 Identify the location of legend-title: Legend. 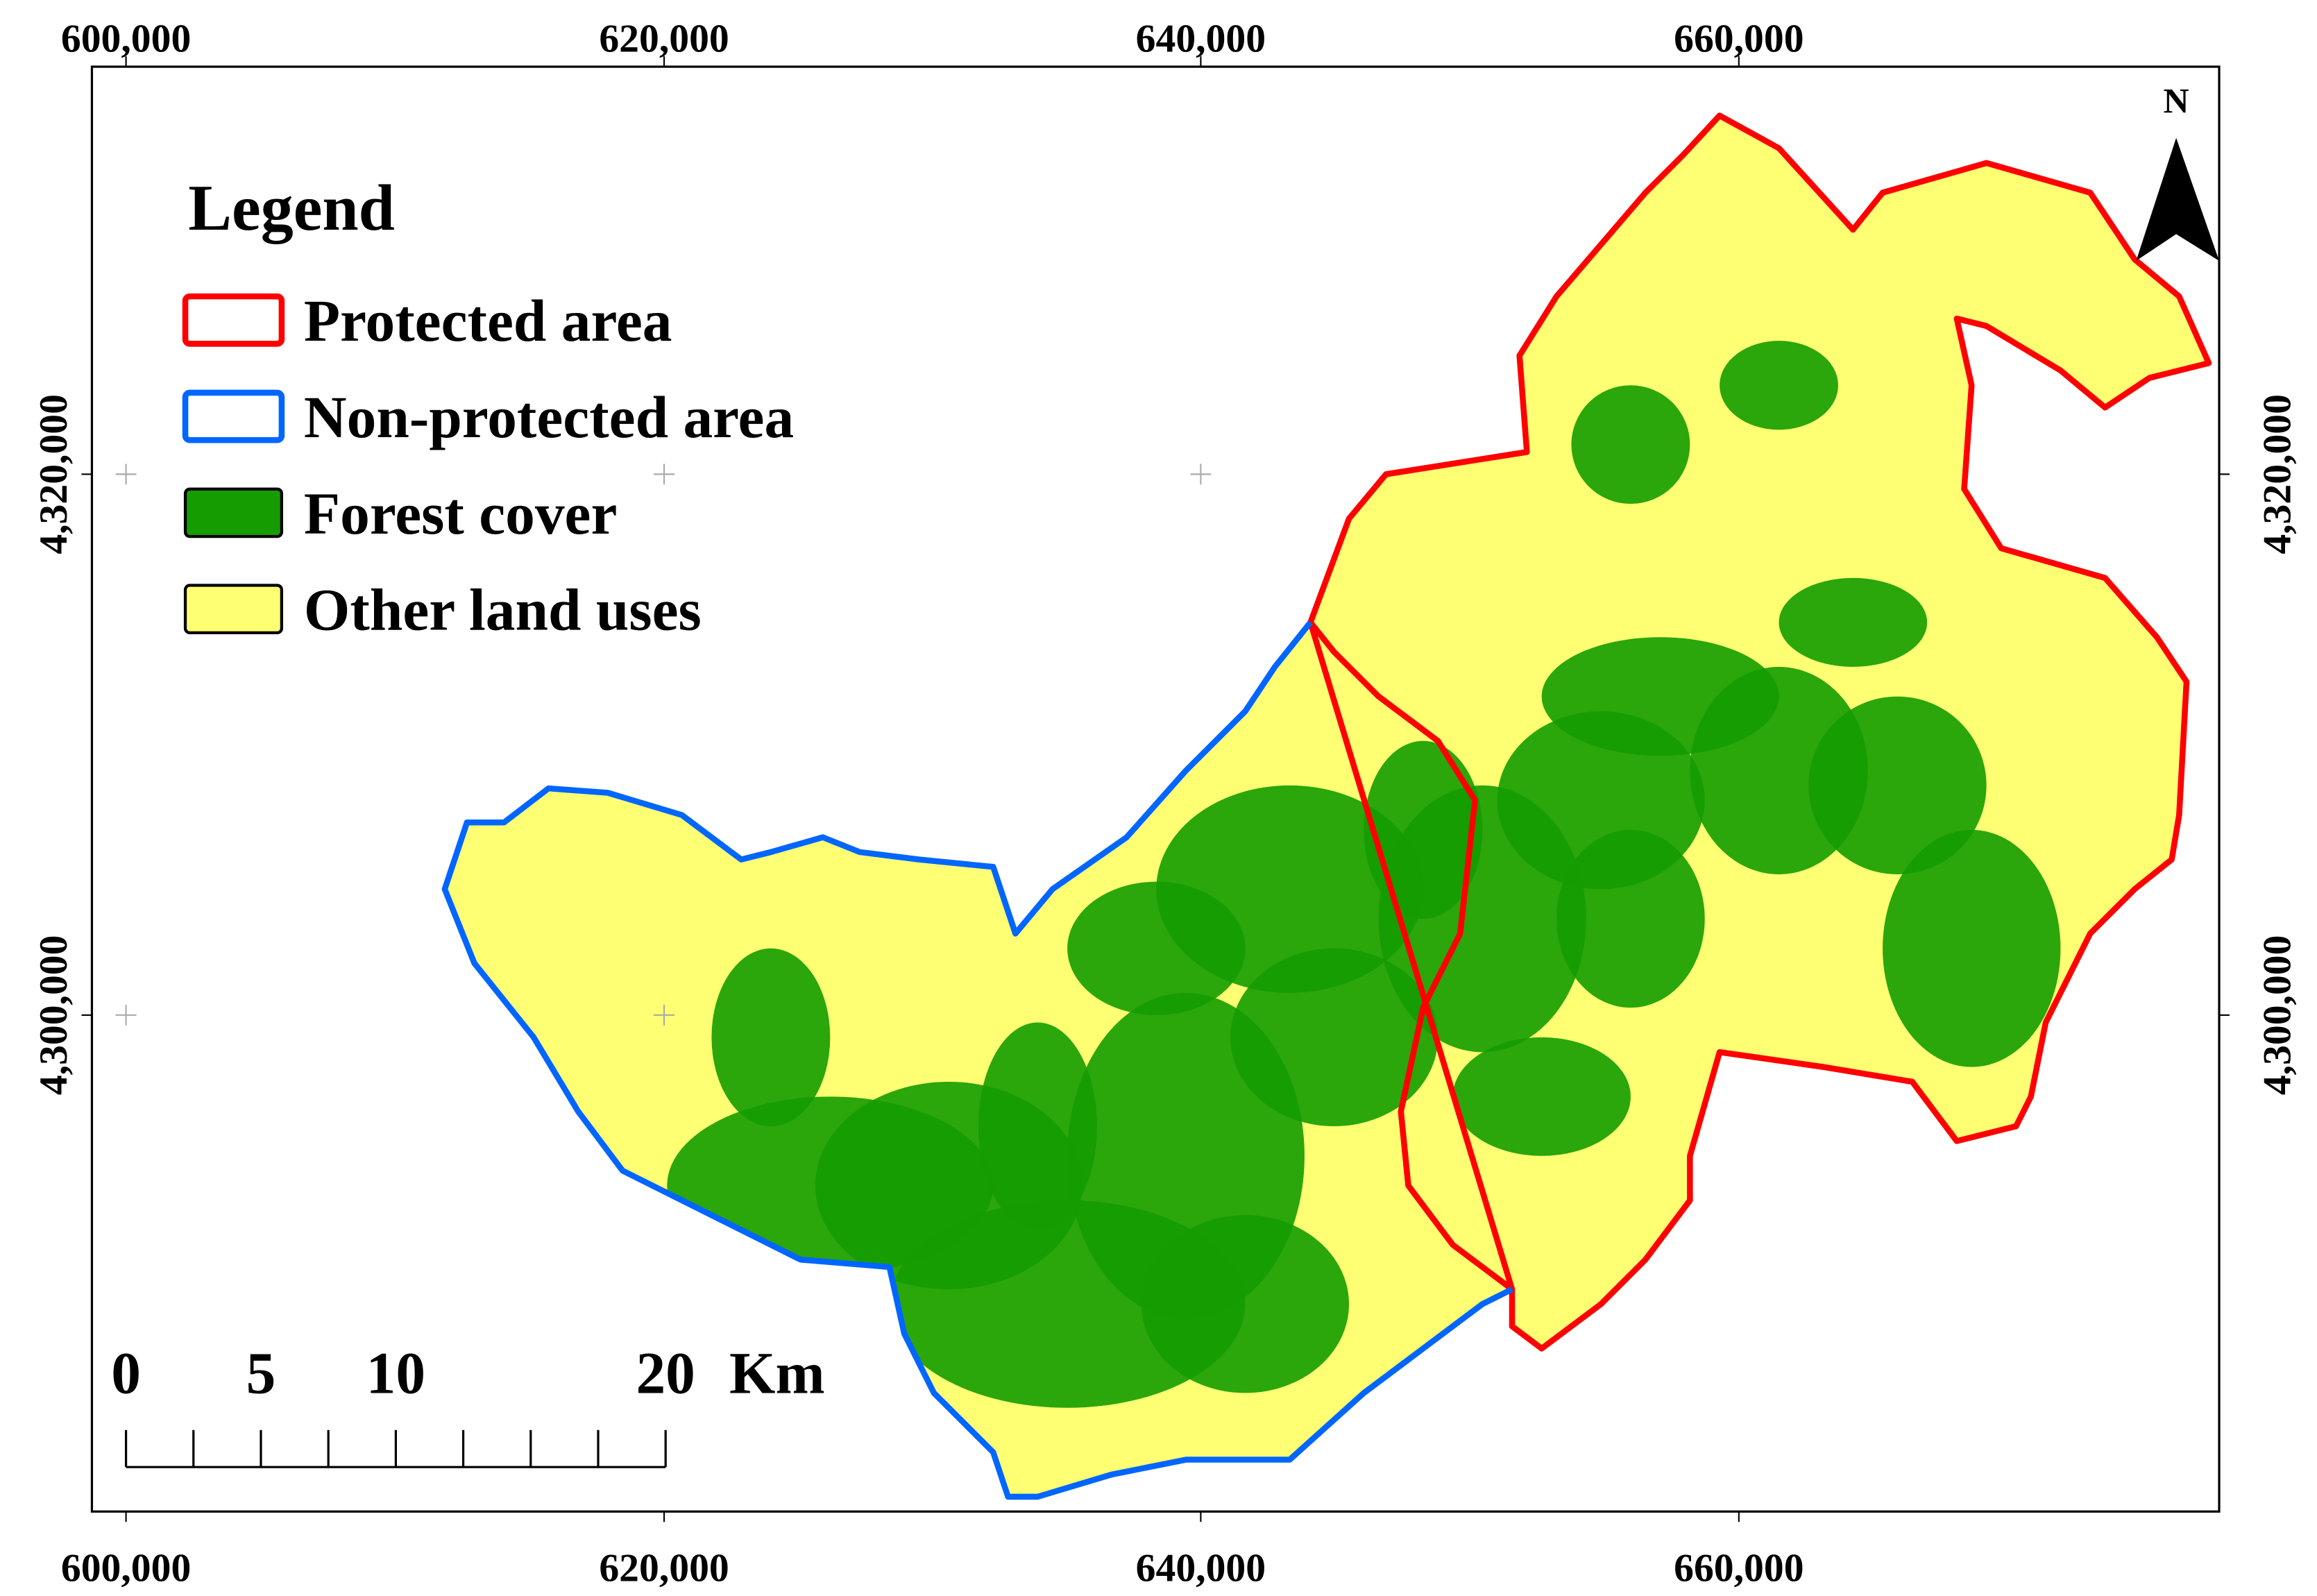
(292, 208).